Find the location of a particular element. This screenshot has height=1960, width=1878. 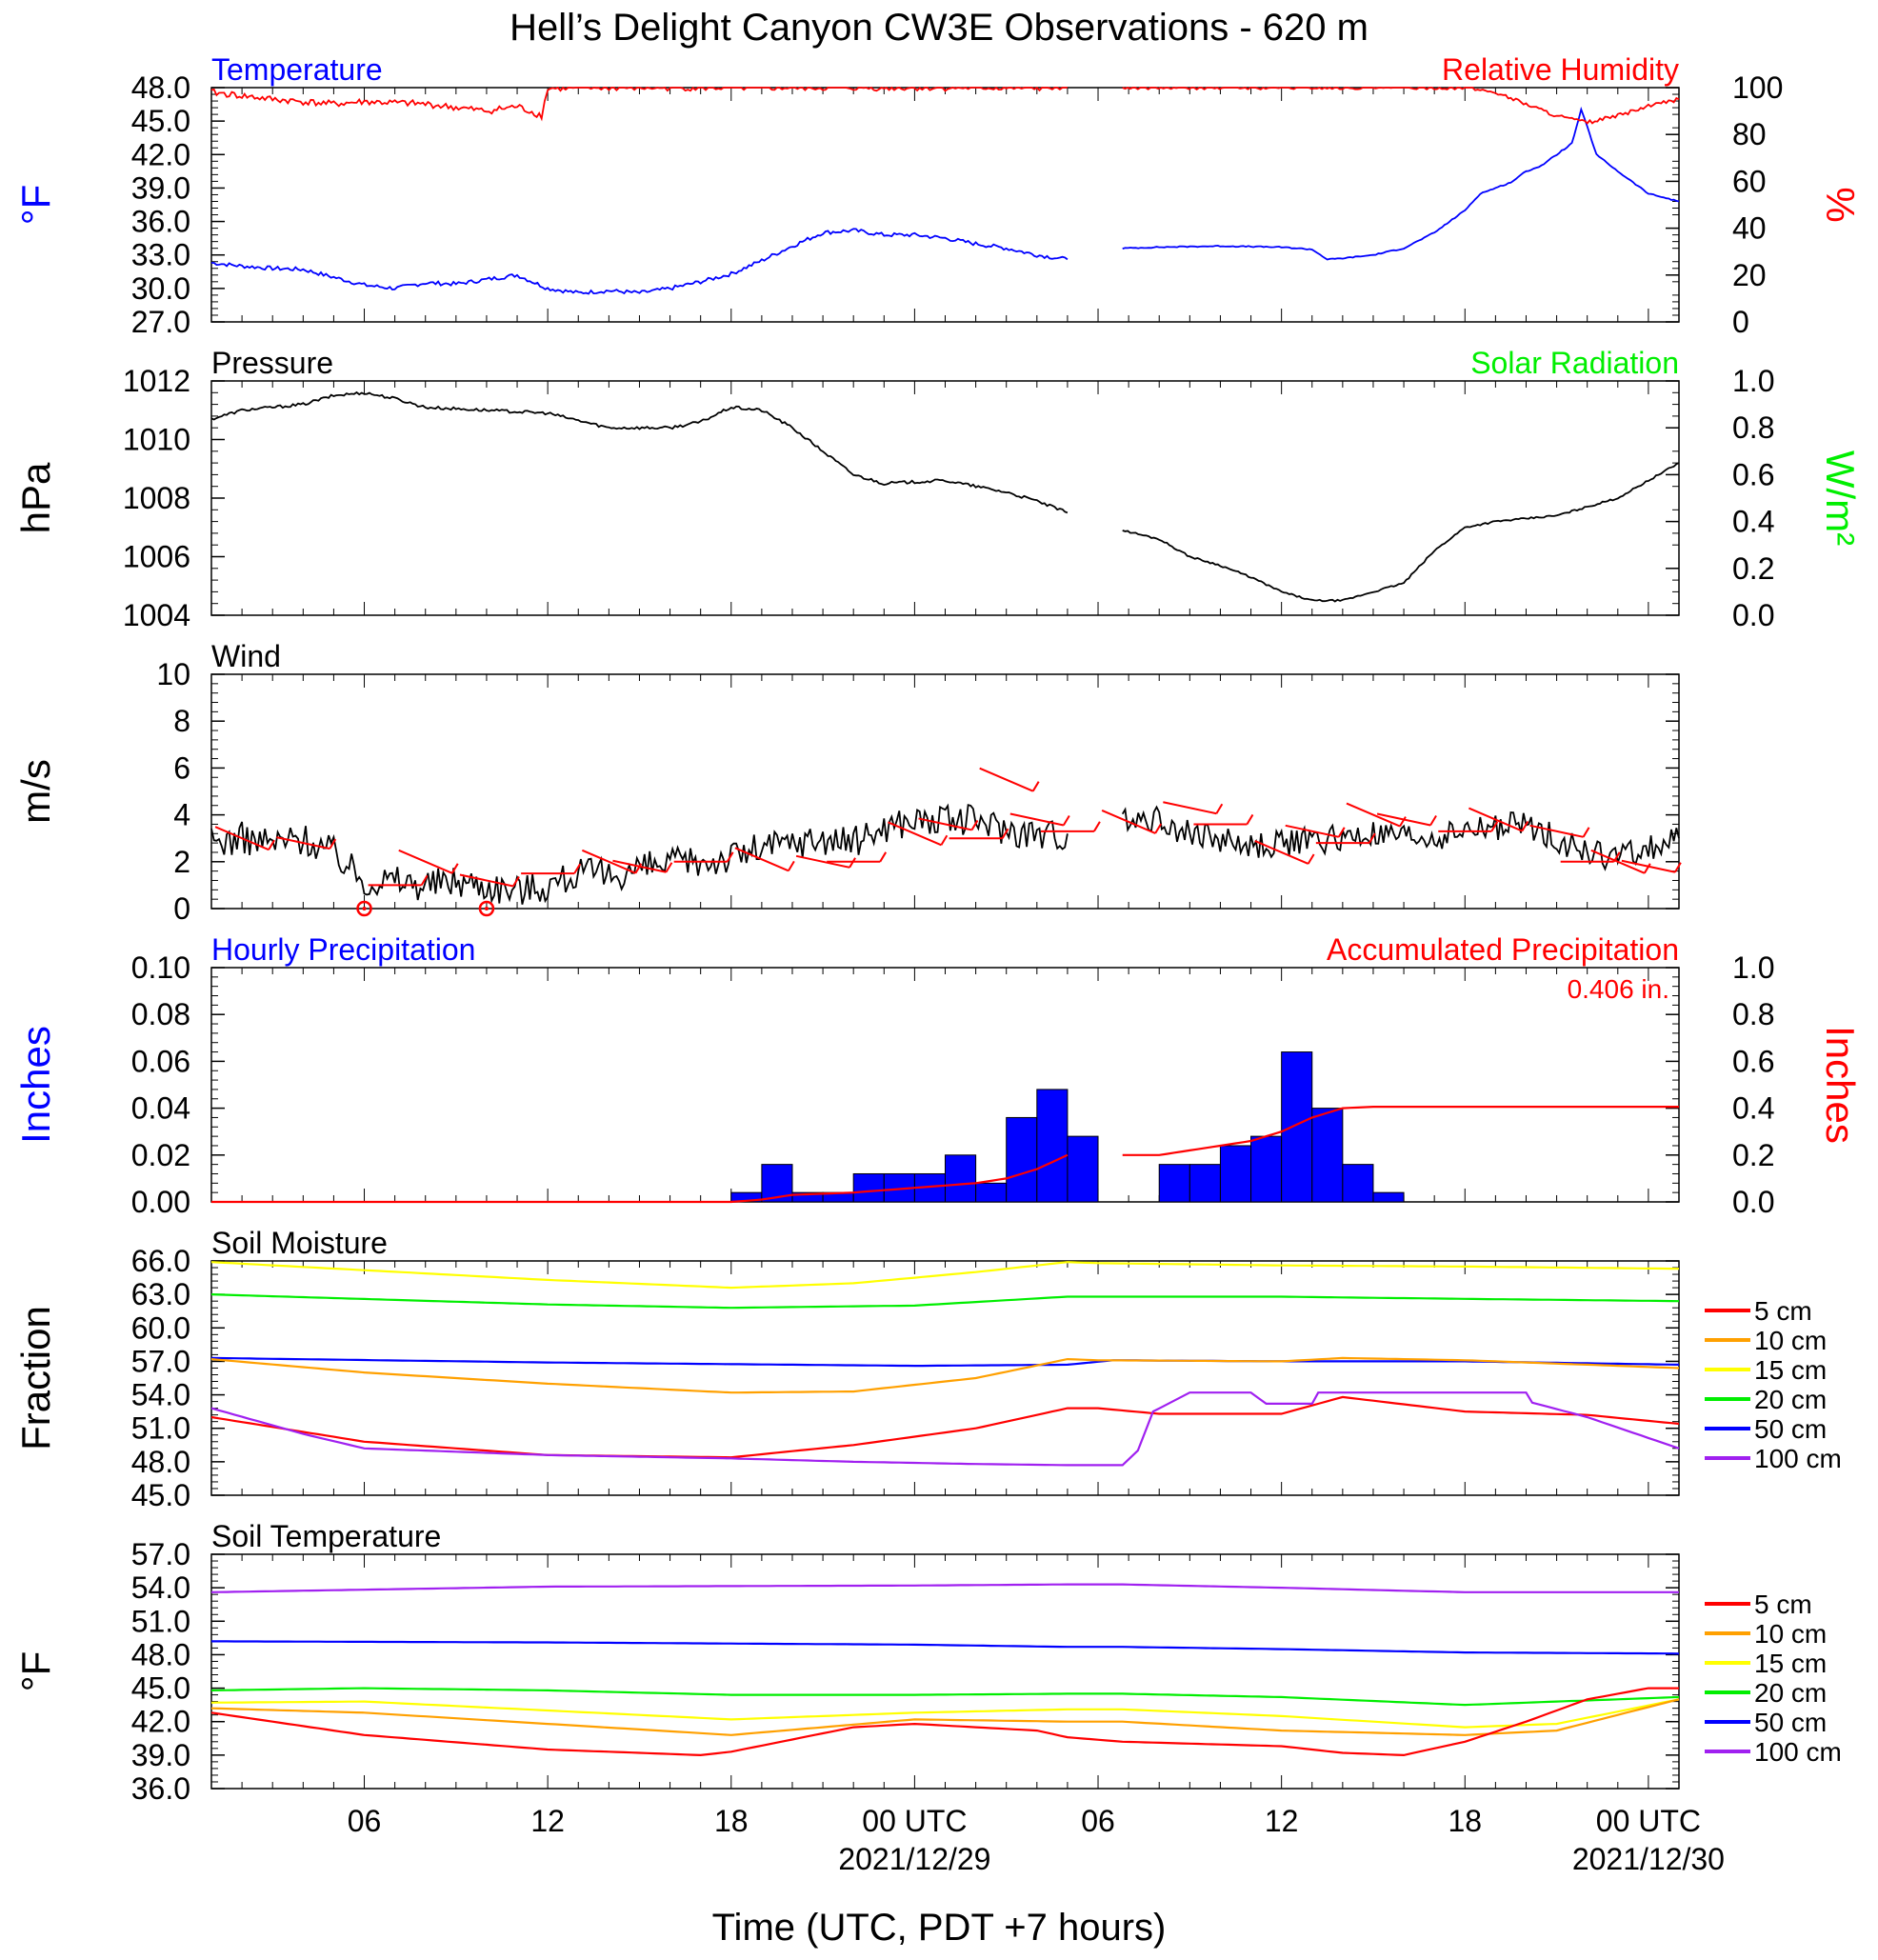

calm-wind-marker is located at coordinates (364, 908).